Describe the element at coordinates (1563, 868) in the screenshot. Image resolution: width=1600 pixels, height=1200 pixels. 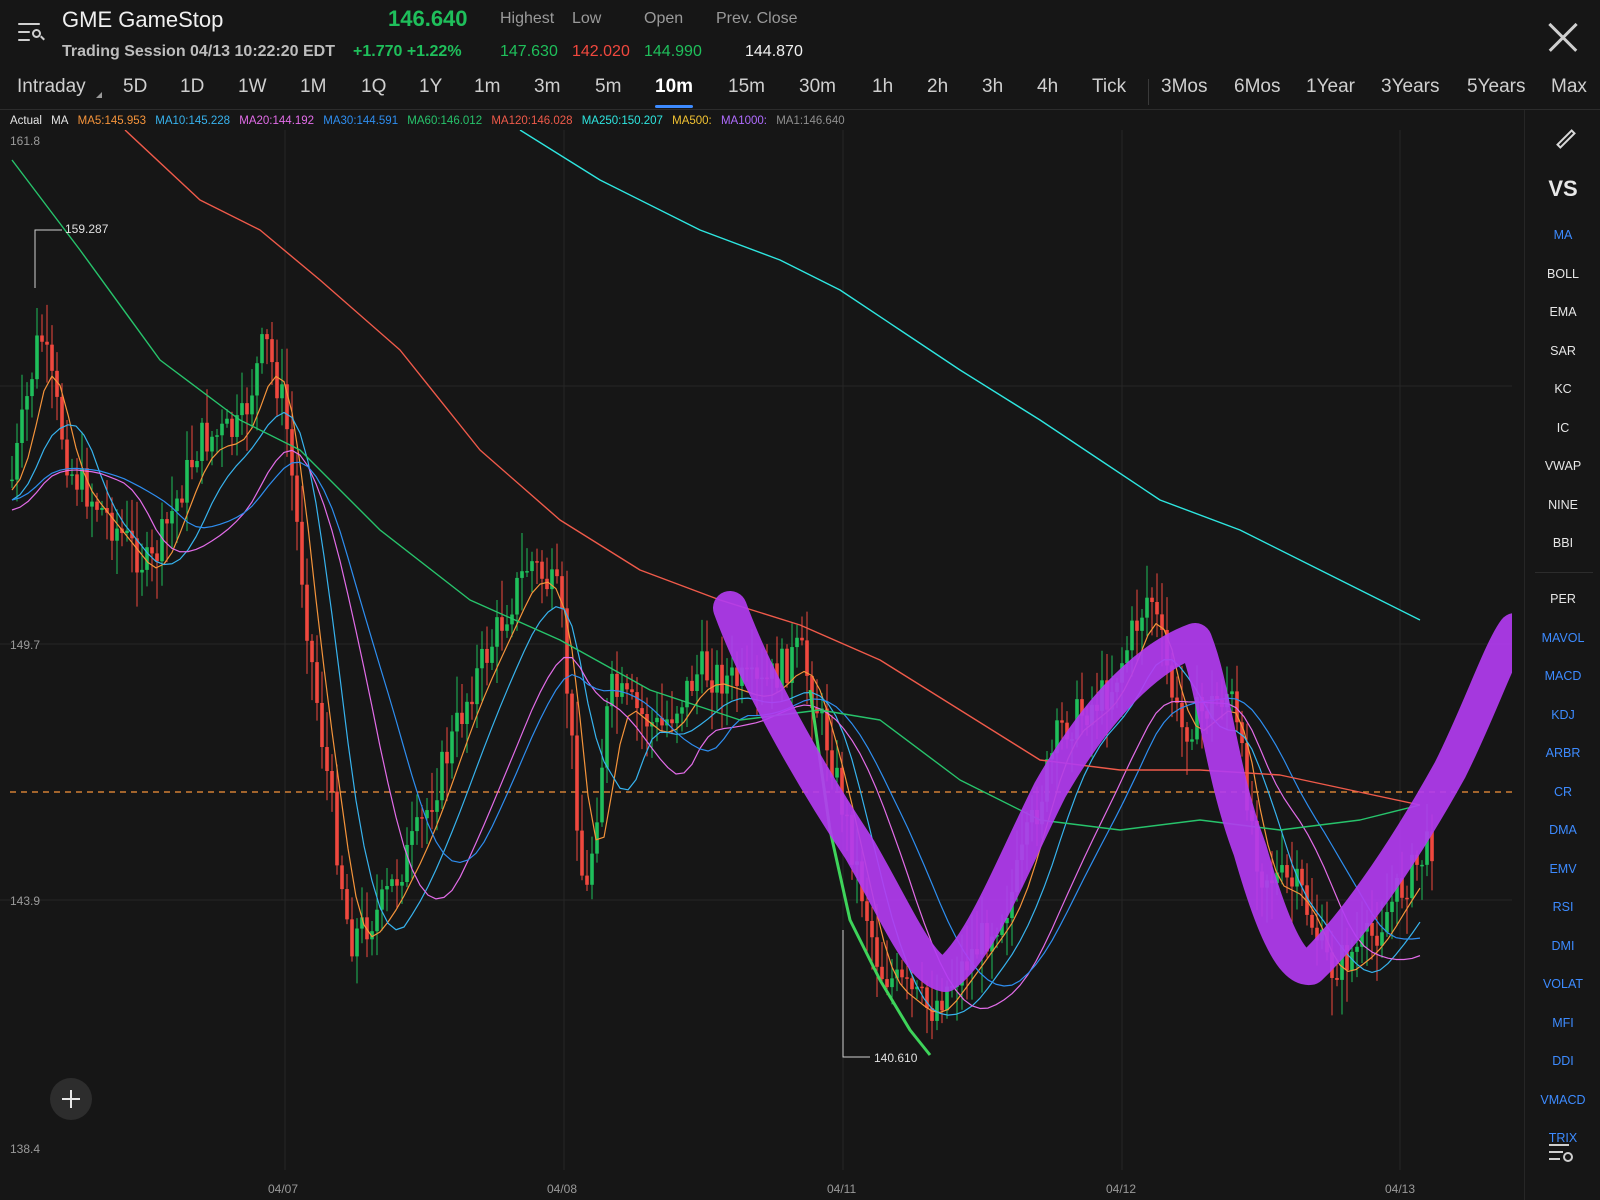
I see `indicator-emv: EMV` at that location.